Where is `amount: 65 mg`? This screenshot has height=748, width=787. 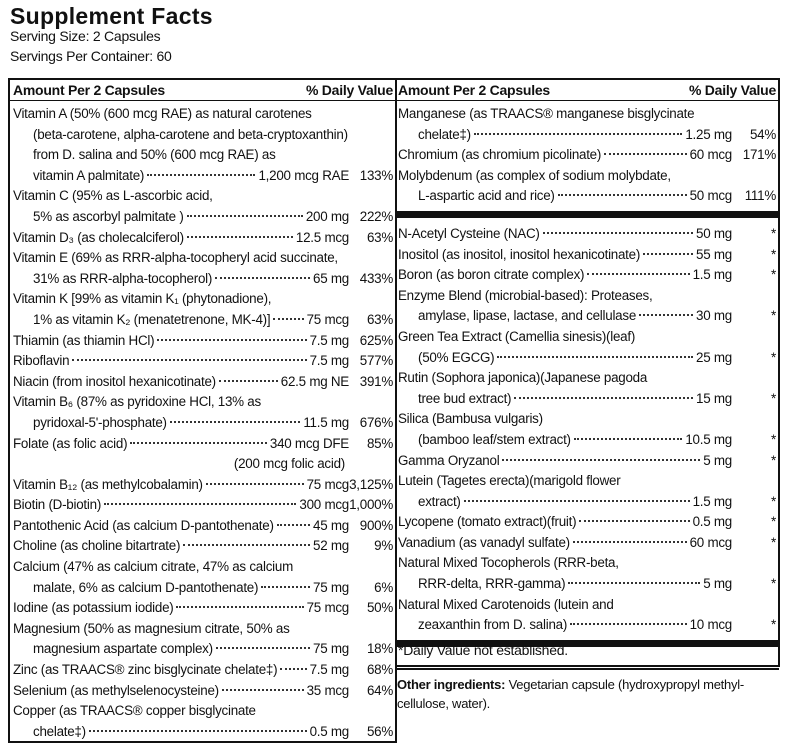 amount: 65 mg is located at coordinates (331, 278).